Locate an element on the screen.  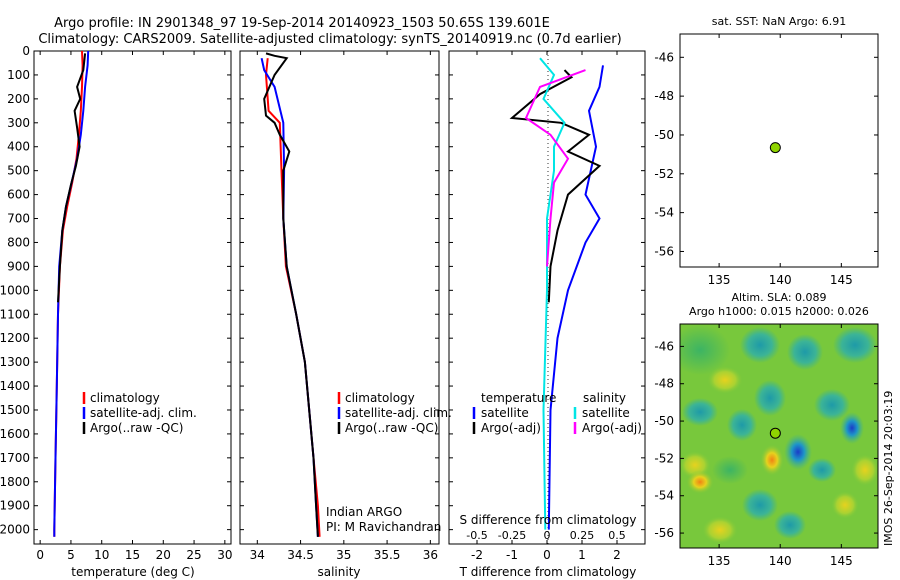
legend-label-s-satellite: satellite is located at coordinates (606, 413).